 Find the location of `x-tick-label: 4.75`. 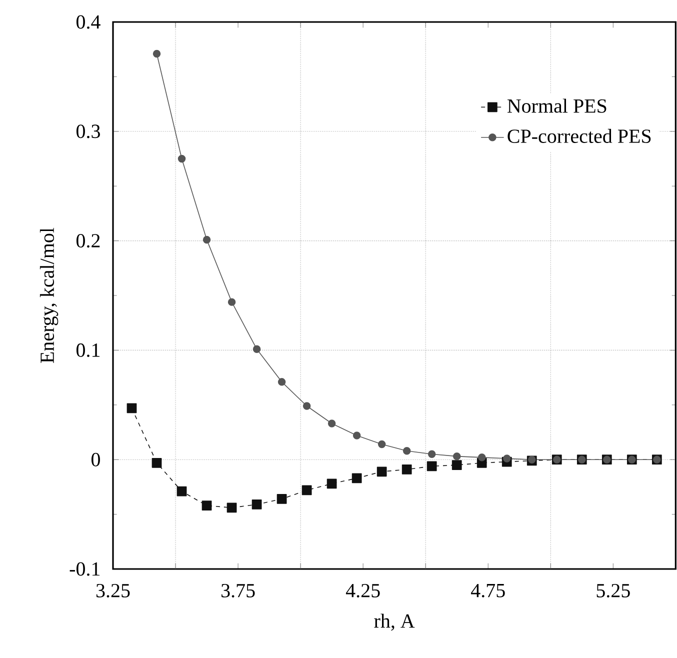

x-tick-label: 4.75 is located at coordinates (488, 591).